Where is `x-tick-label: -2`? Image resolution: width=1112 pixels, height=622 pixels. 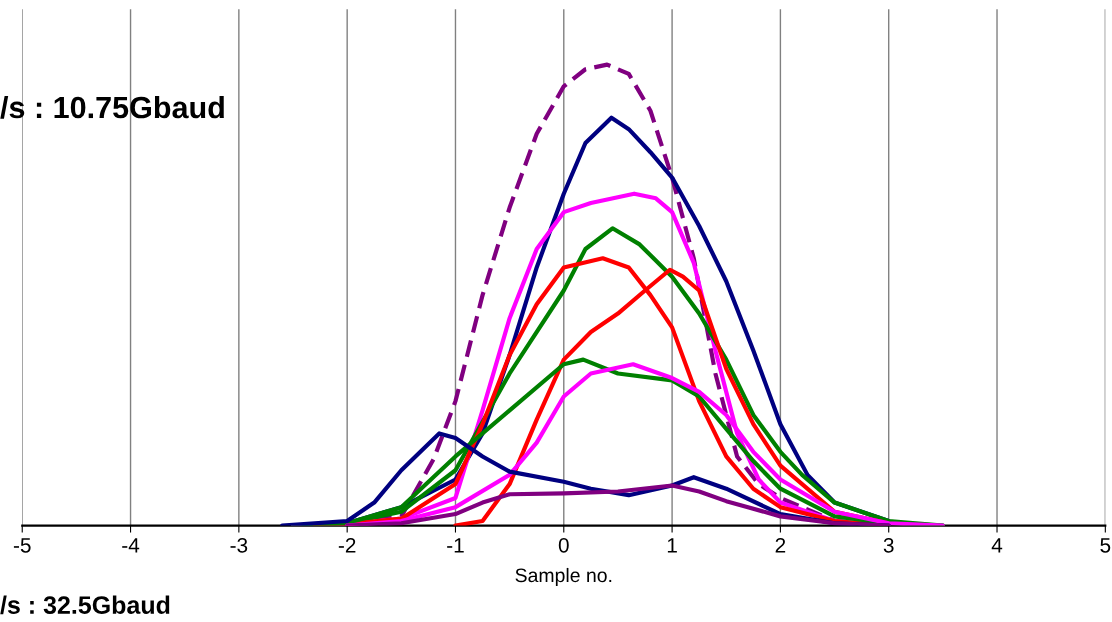
x-tick-label: -2 is located at coordinates (347, 545).